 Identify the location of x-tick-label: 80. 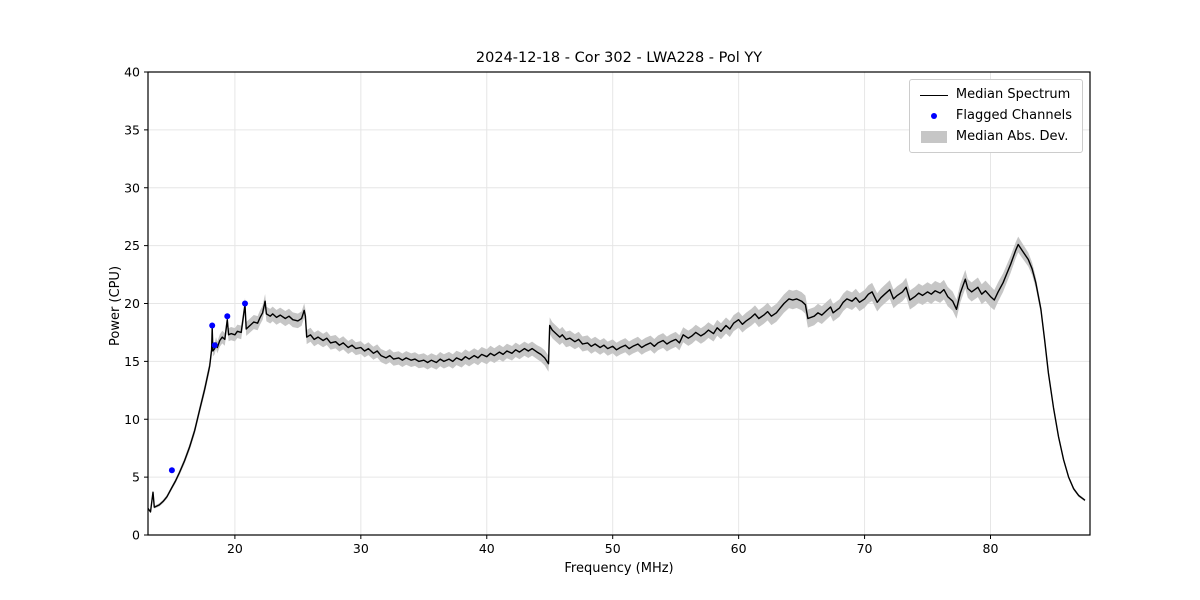
(991, 548).